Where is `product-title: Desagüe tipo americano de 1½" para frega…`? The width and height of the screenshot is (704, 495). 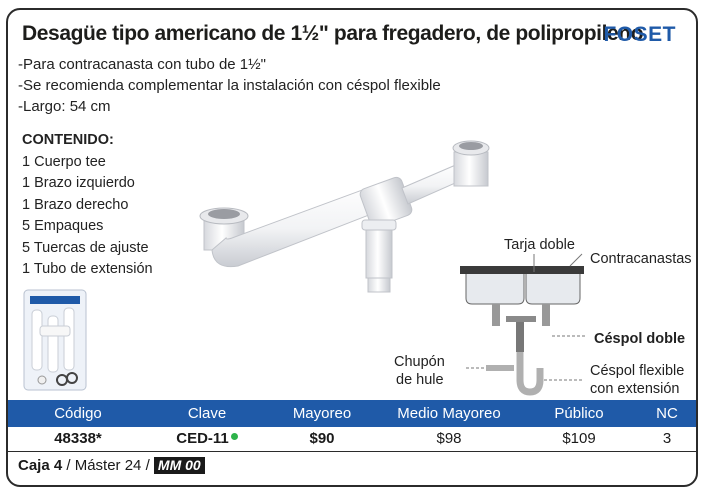 product-title: Desagüe tipo americano de 1½" para frega… is located at coordinates (333, 33).